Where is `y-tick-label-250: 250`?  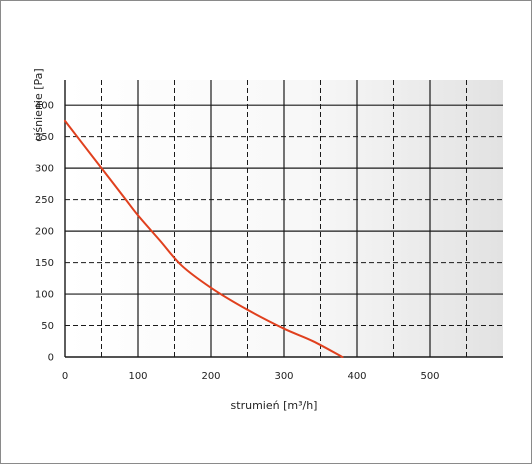
y-tick-label-250: 250 is located at coordinates (44, 200).